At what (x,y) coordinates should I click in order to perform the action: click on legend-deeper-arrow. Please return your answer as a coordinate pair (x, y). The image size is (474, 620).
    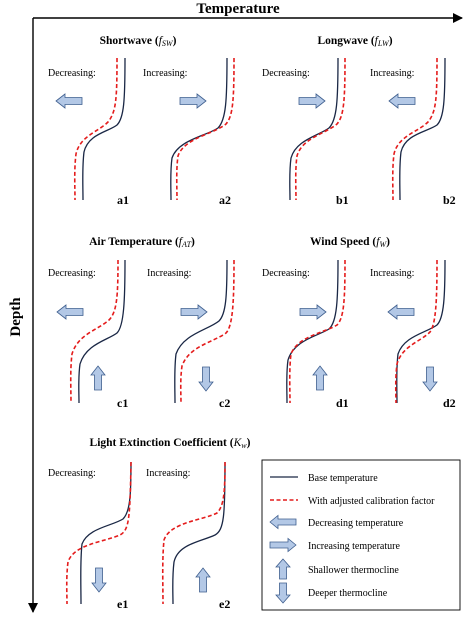
    Looking at the image, I should click on (283, 593).